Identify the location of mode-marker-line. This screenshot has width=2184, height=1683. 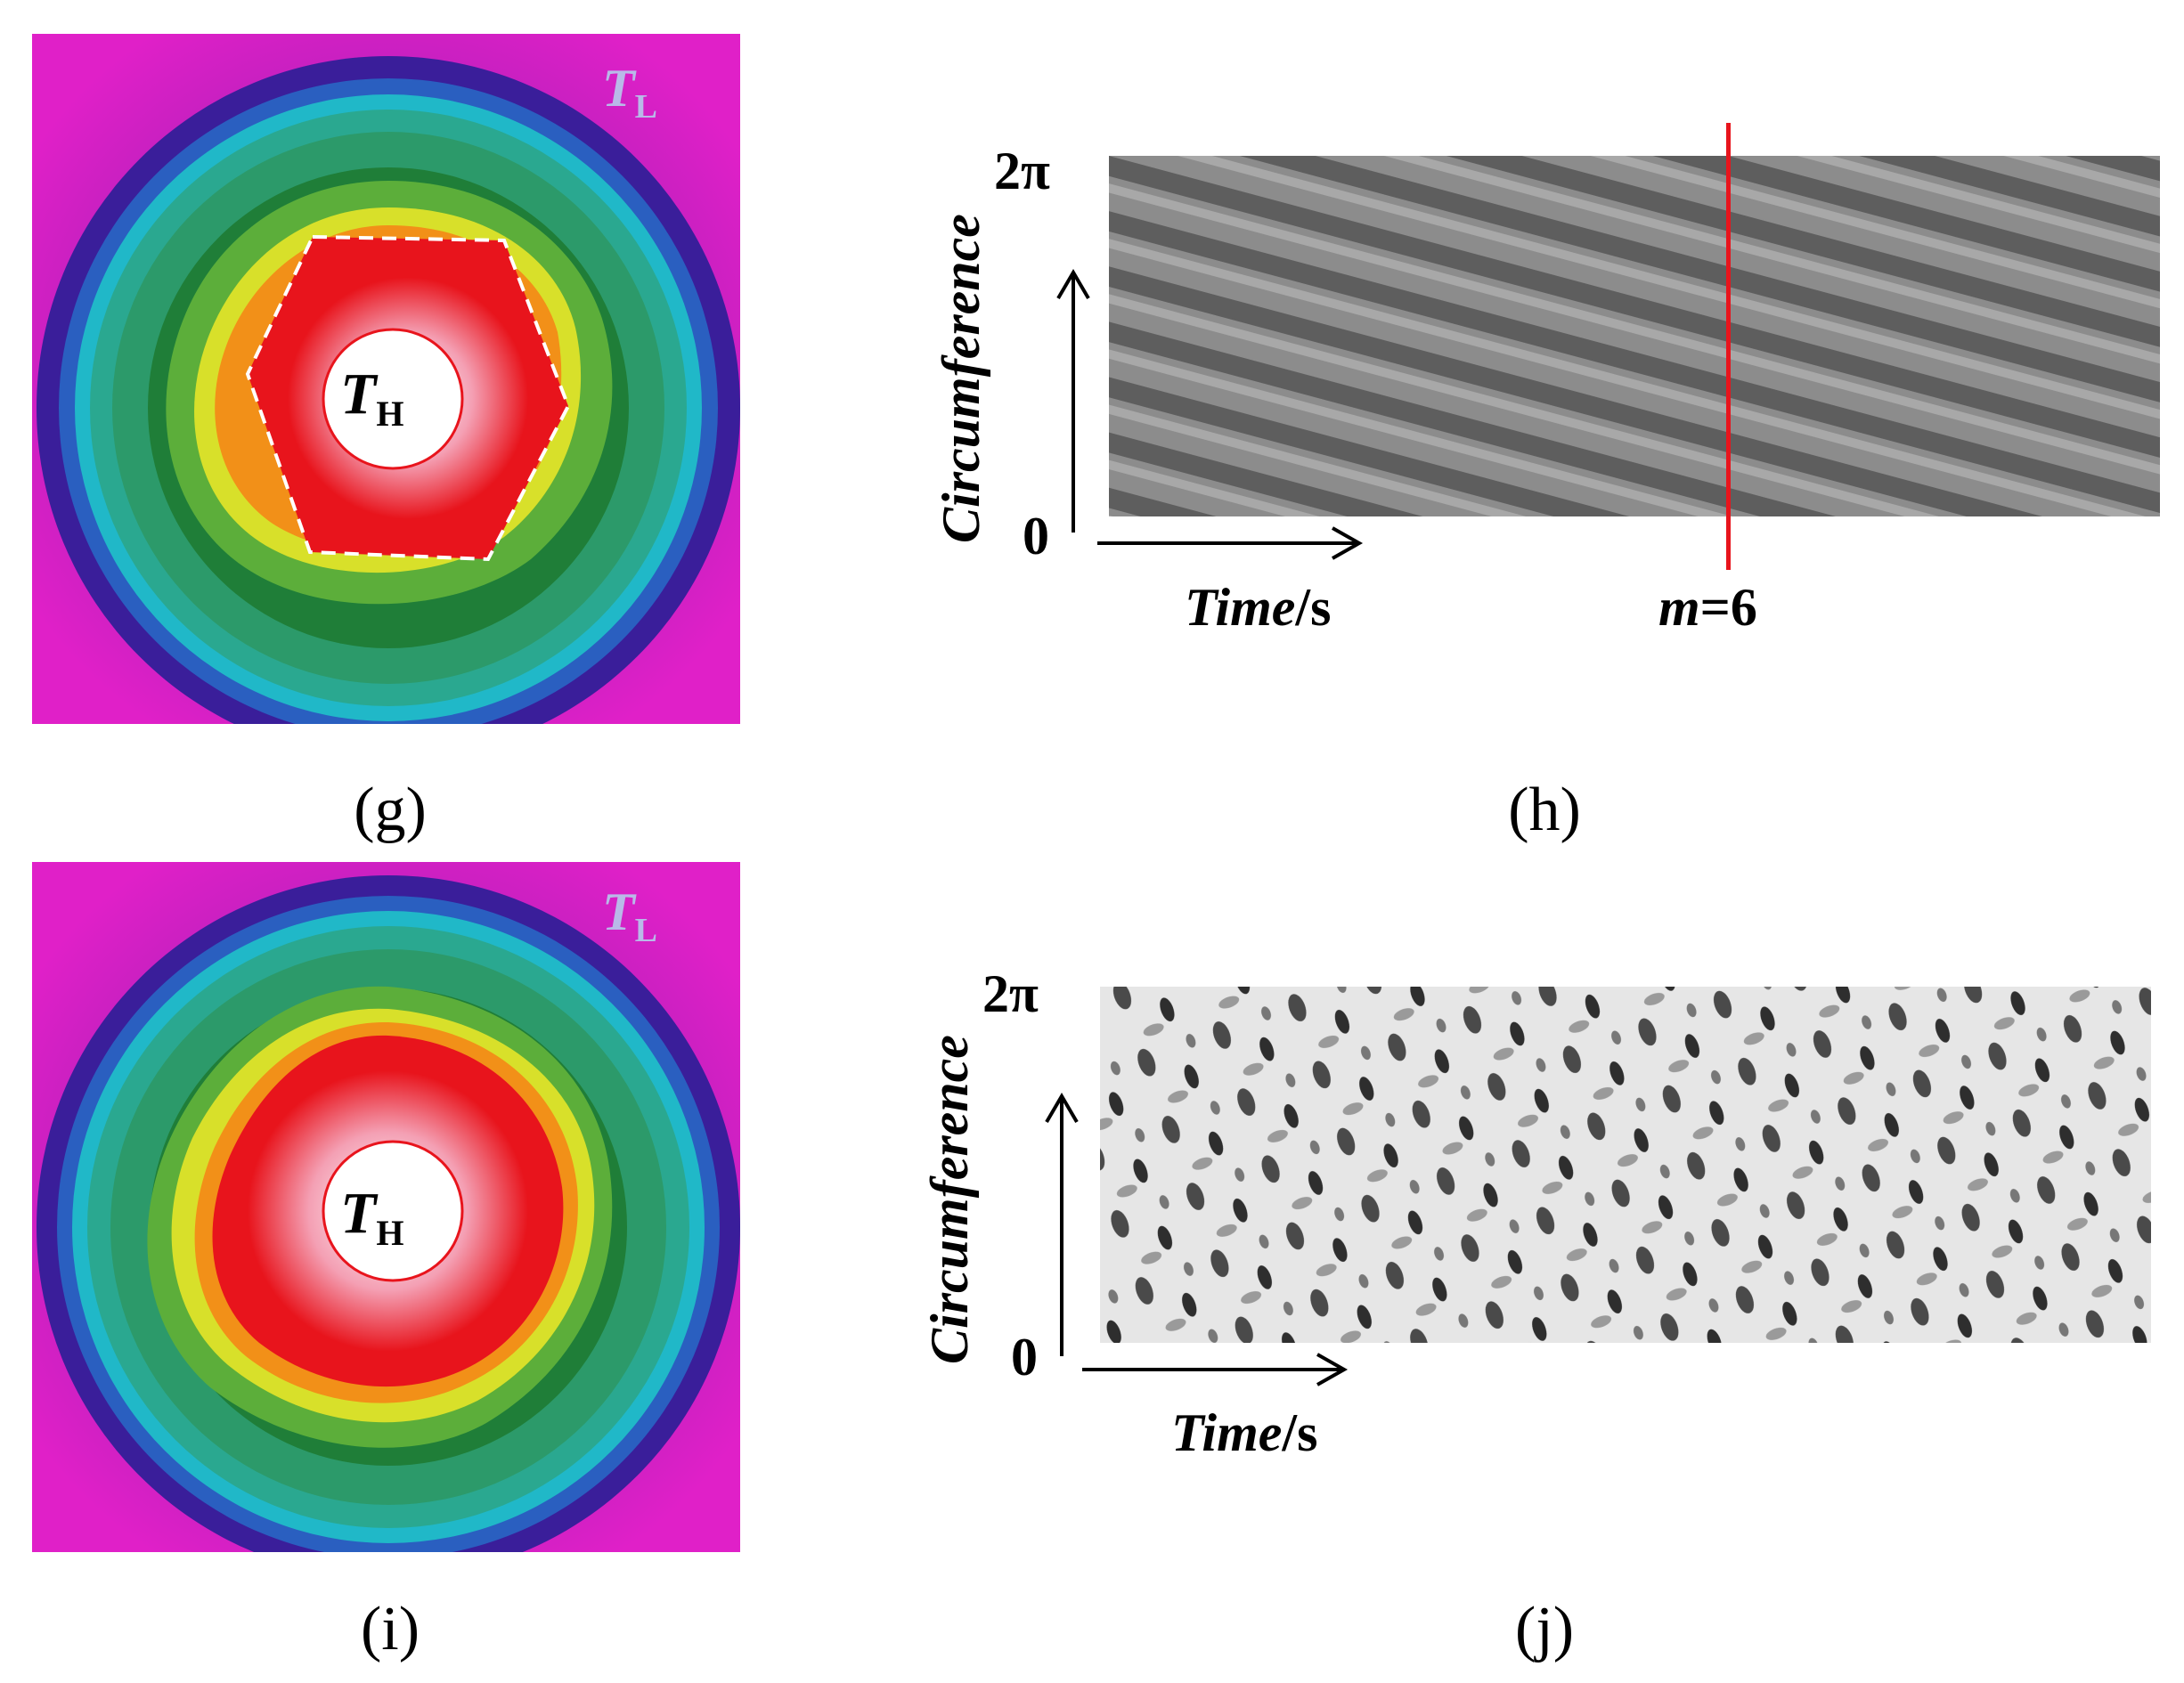
(1728, 346).